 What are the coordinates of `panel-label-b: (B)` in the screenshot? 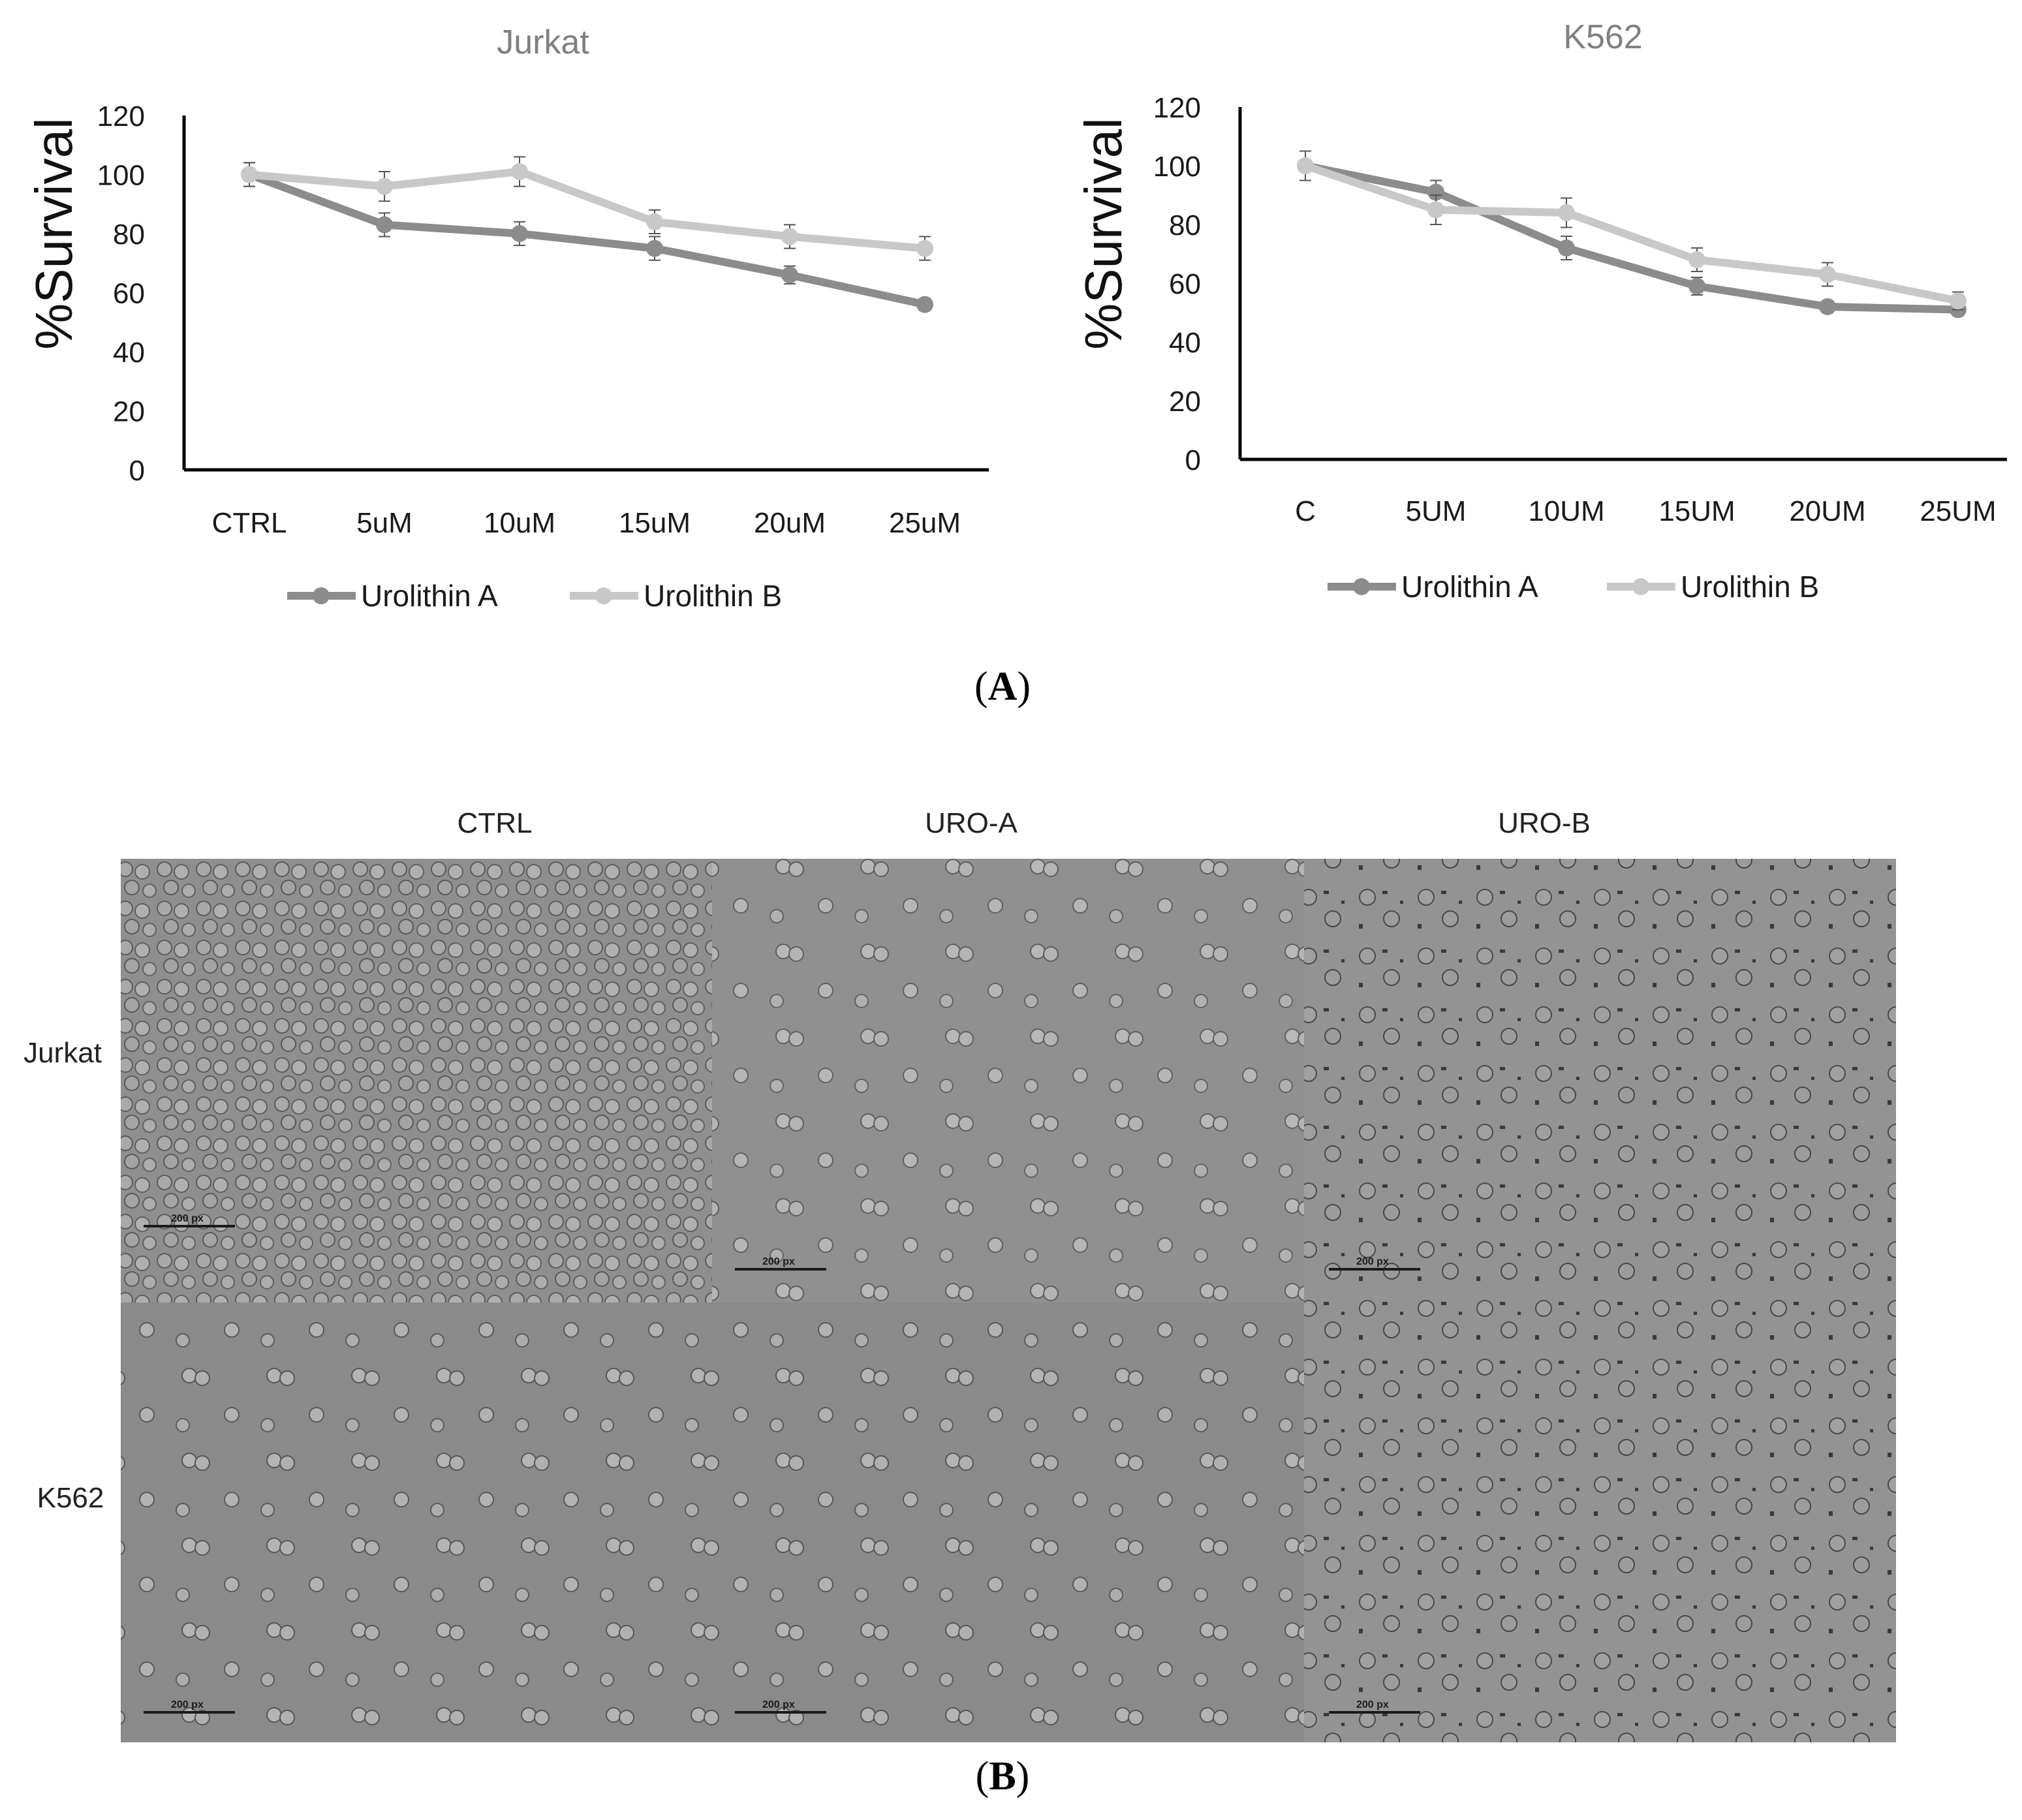 It's located at (1003, 1776).